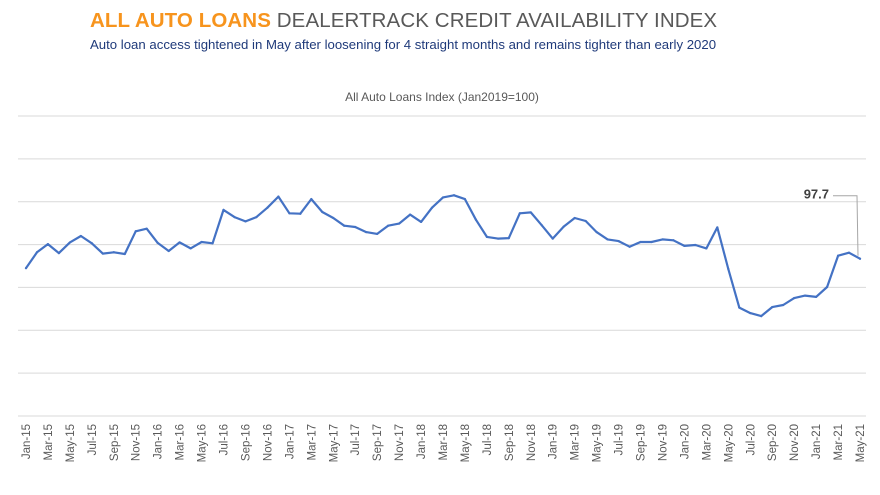  Describe the element at coordinates (685, 441) in the screenshot. I see `x-tick-label: Jan-20` at that location.